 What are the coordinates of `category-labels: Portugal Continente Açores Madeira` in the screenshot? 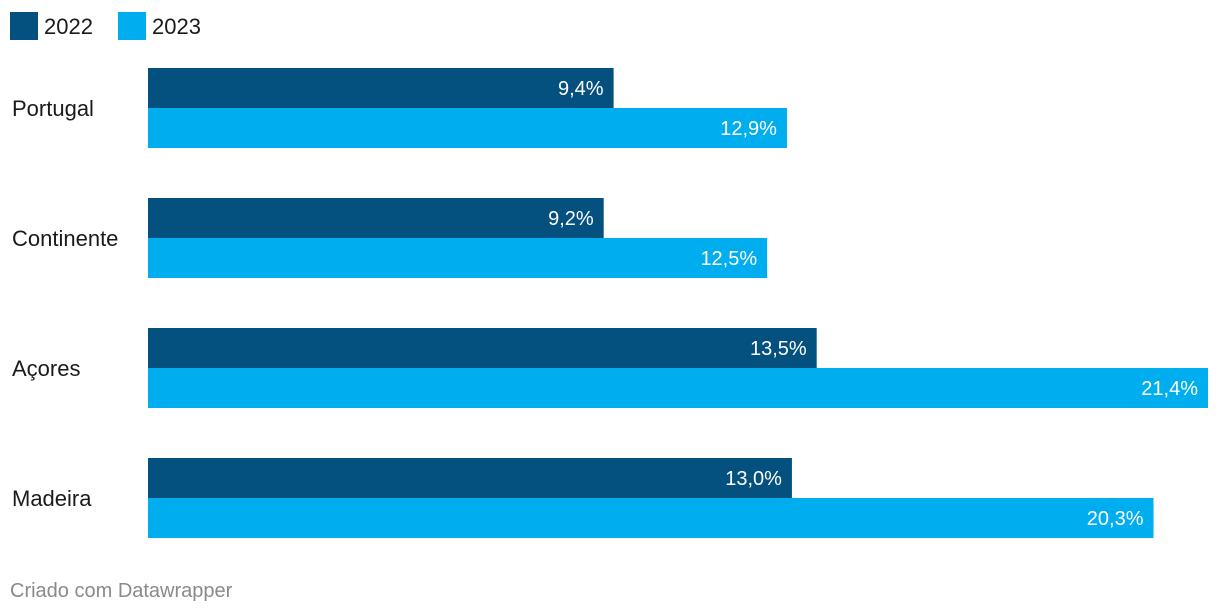 It's located at (65, 303).